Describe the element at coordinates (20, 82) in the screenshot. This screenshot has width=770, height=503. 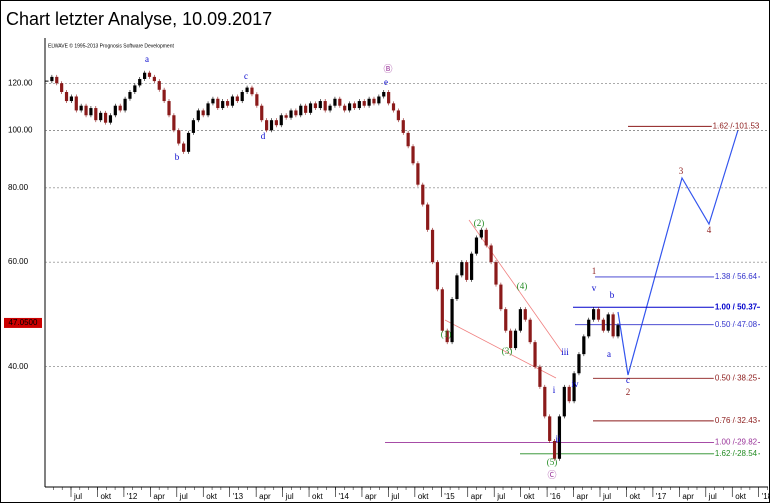
I see `y-tick-label: 120.00` at that location.